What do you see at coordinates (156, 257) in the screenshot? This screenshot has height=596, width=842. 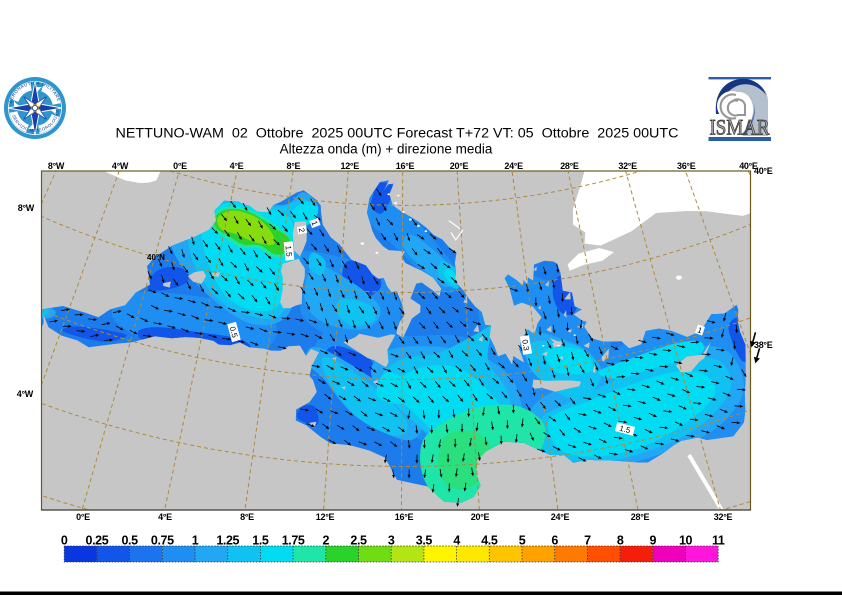 I see `svg-text: 40°N` at bounding box center [156, 257].